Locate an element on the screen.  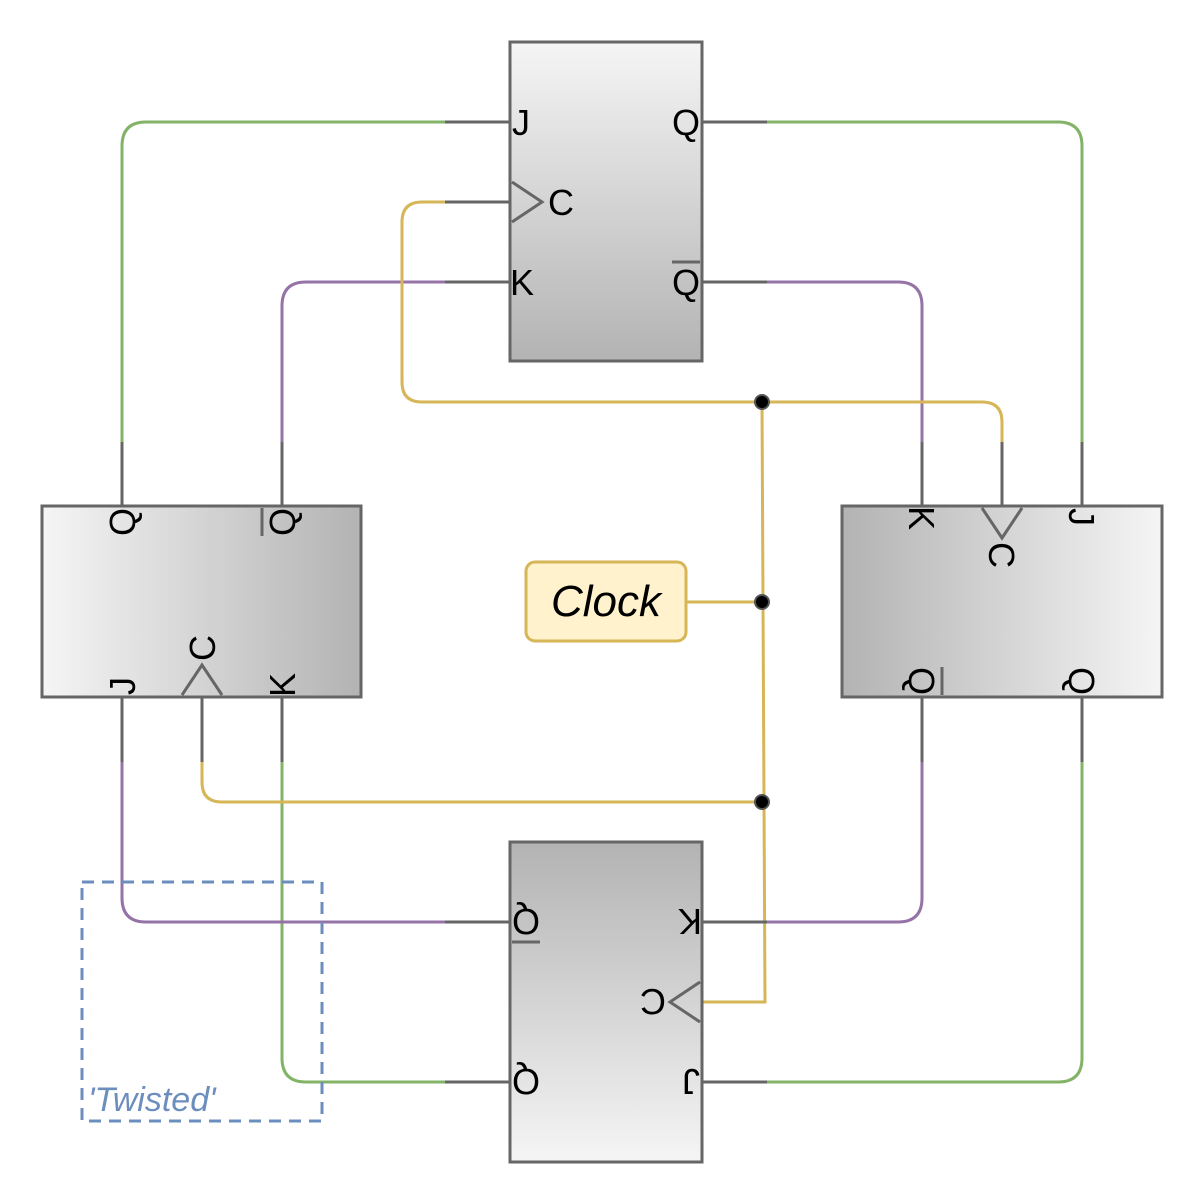
right-pin-q: Q is located at coordinates (1081, 681).